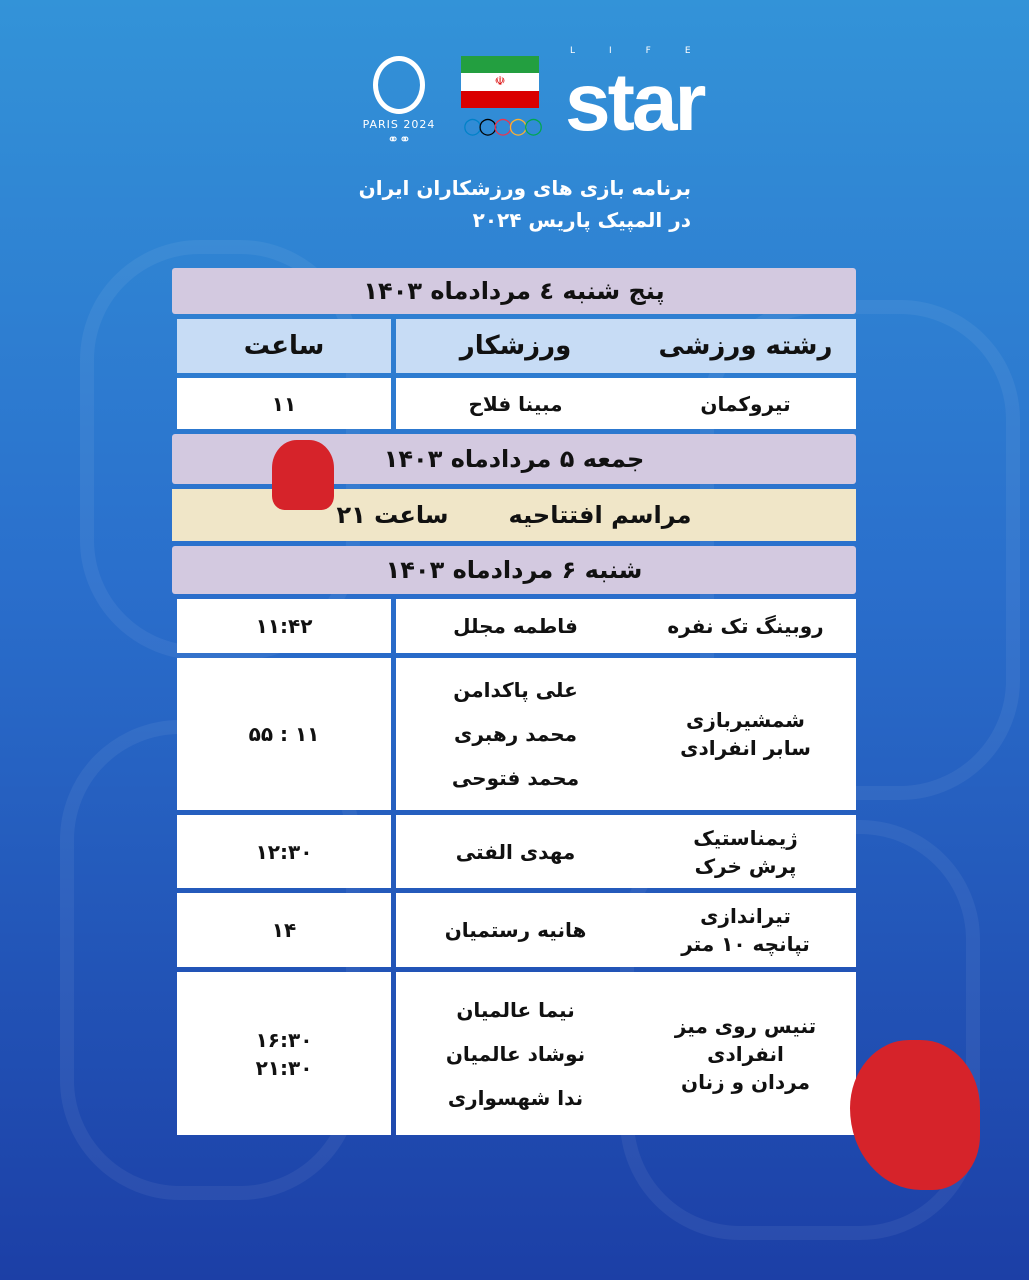 Image resolution: width=1029 pixels, height=1280 pixels. I want to click on time-cell: ۱۲:۳۰, so click(284, 851).